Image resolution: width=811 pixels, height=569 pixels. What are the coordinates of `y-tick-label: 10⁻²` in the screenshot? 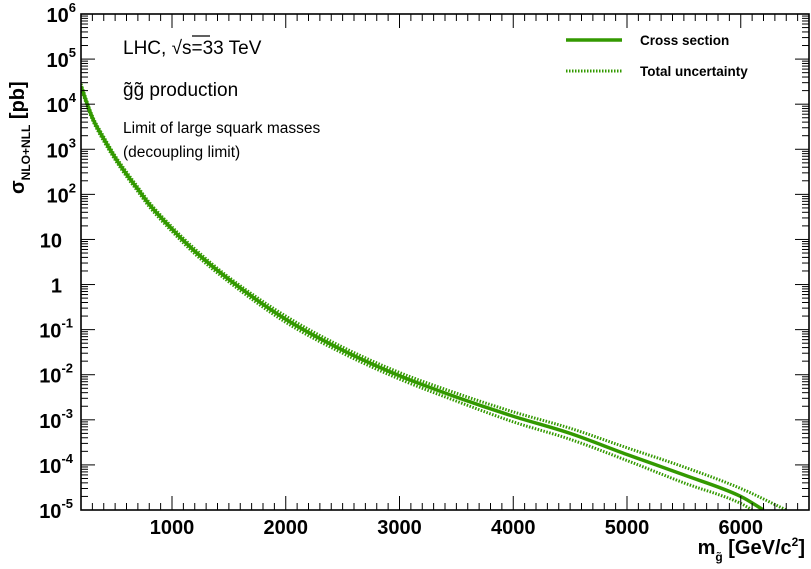 It's located at (56, 374).